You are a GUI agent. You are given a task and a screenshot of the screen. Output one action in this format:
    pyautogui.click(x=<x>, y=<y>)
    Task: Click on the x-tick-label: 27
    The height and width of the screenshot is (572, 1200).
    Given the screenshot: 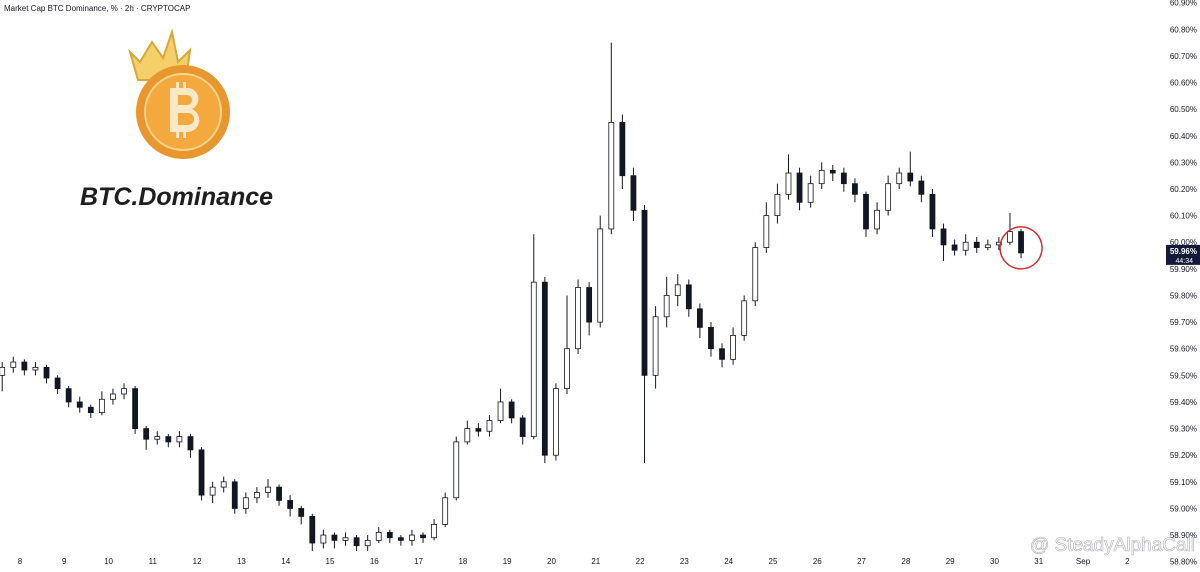 What is the action you would take?
    pyautogui.click(x=861, y=561)
    